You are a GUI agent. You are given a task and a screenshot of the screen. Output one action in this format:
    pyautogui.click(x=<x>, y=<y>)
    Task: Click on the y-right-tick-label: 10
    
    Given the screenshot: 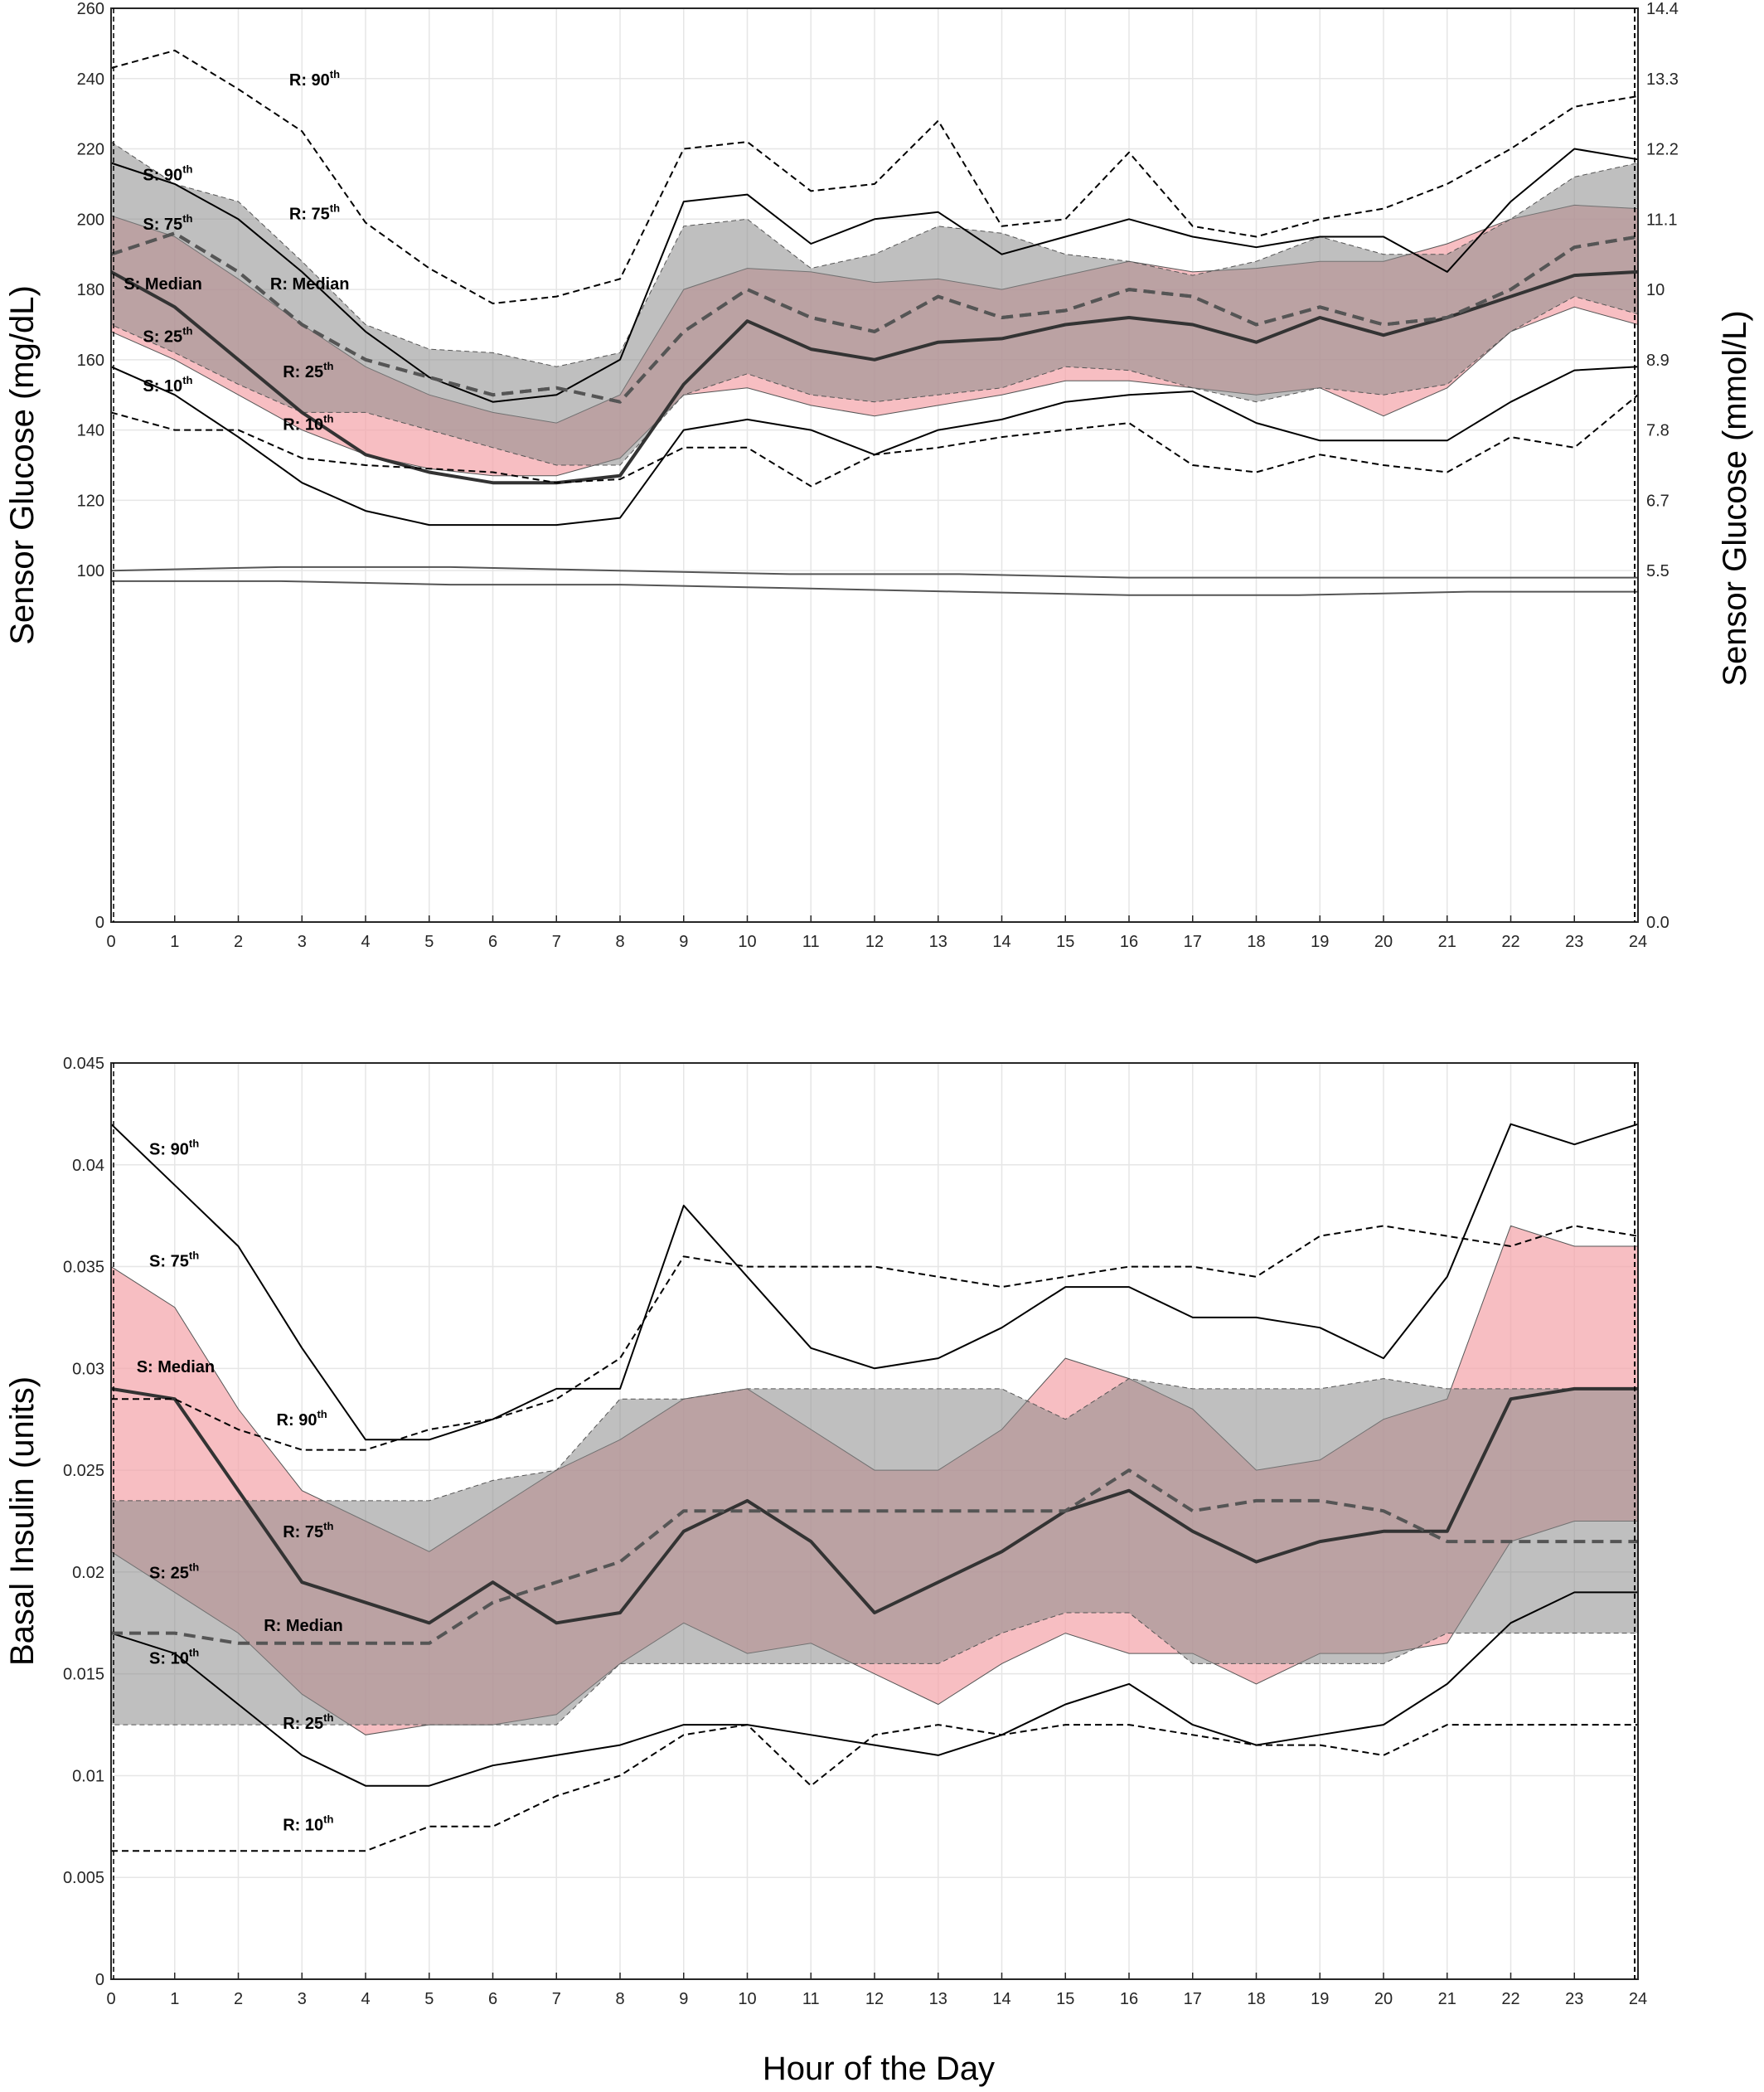 What is the action you would take?
    pyautogui.click(x=1655, y=290)
    